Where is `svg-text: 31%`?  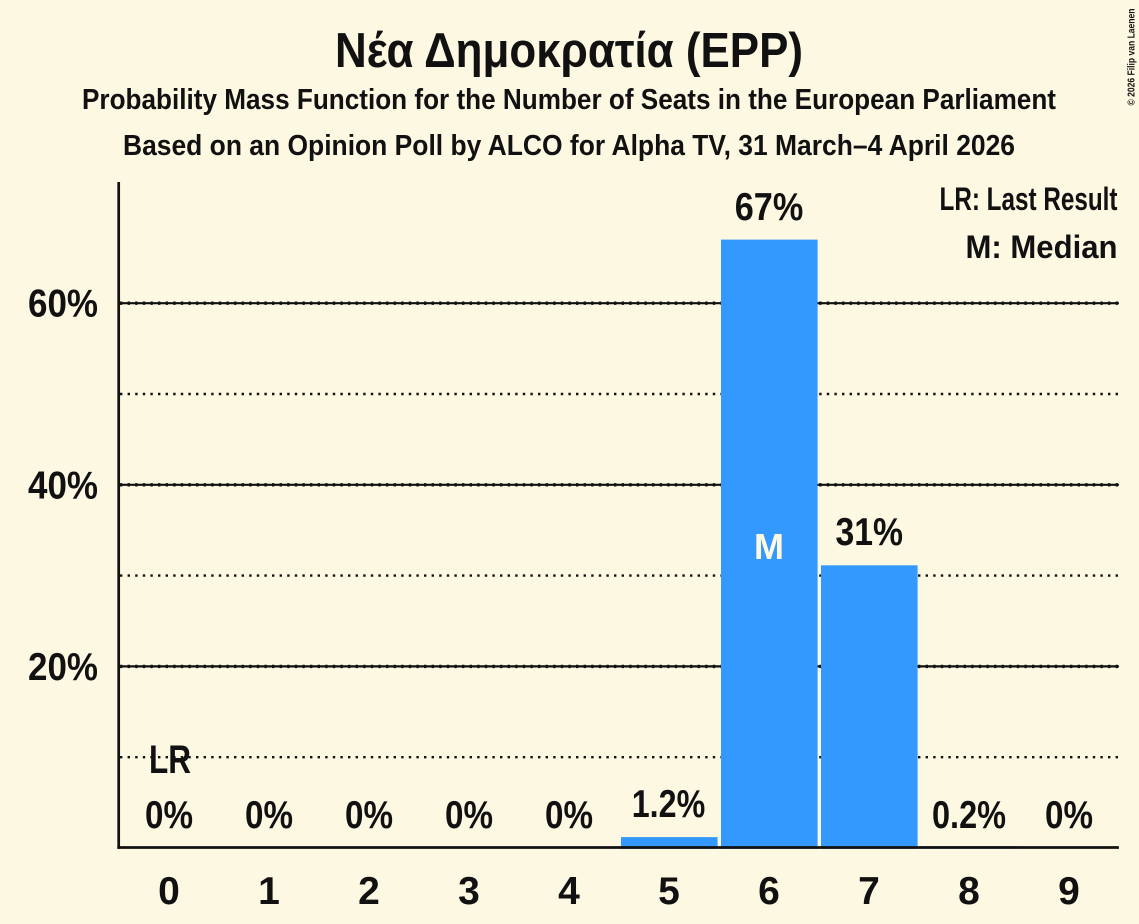
svg-text: 31% is located at coordinates (870, 532).